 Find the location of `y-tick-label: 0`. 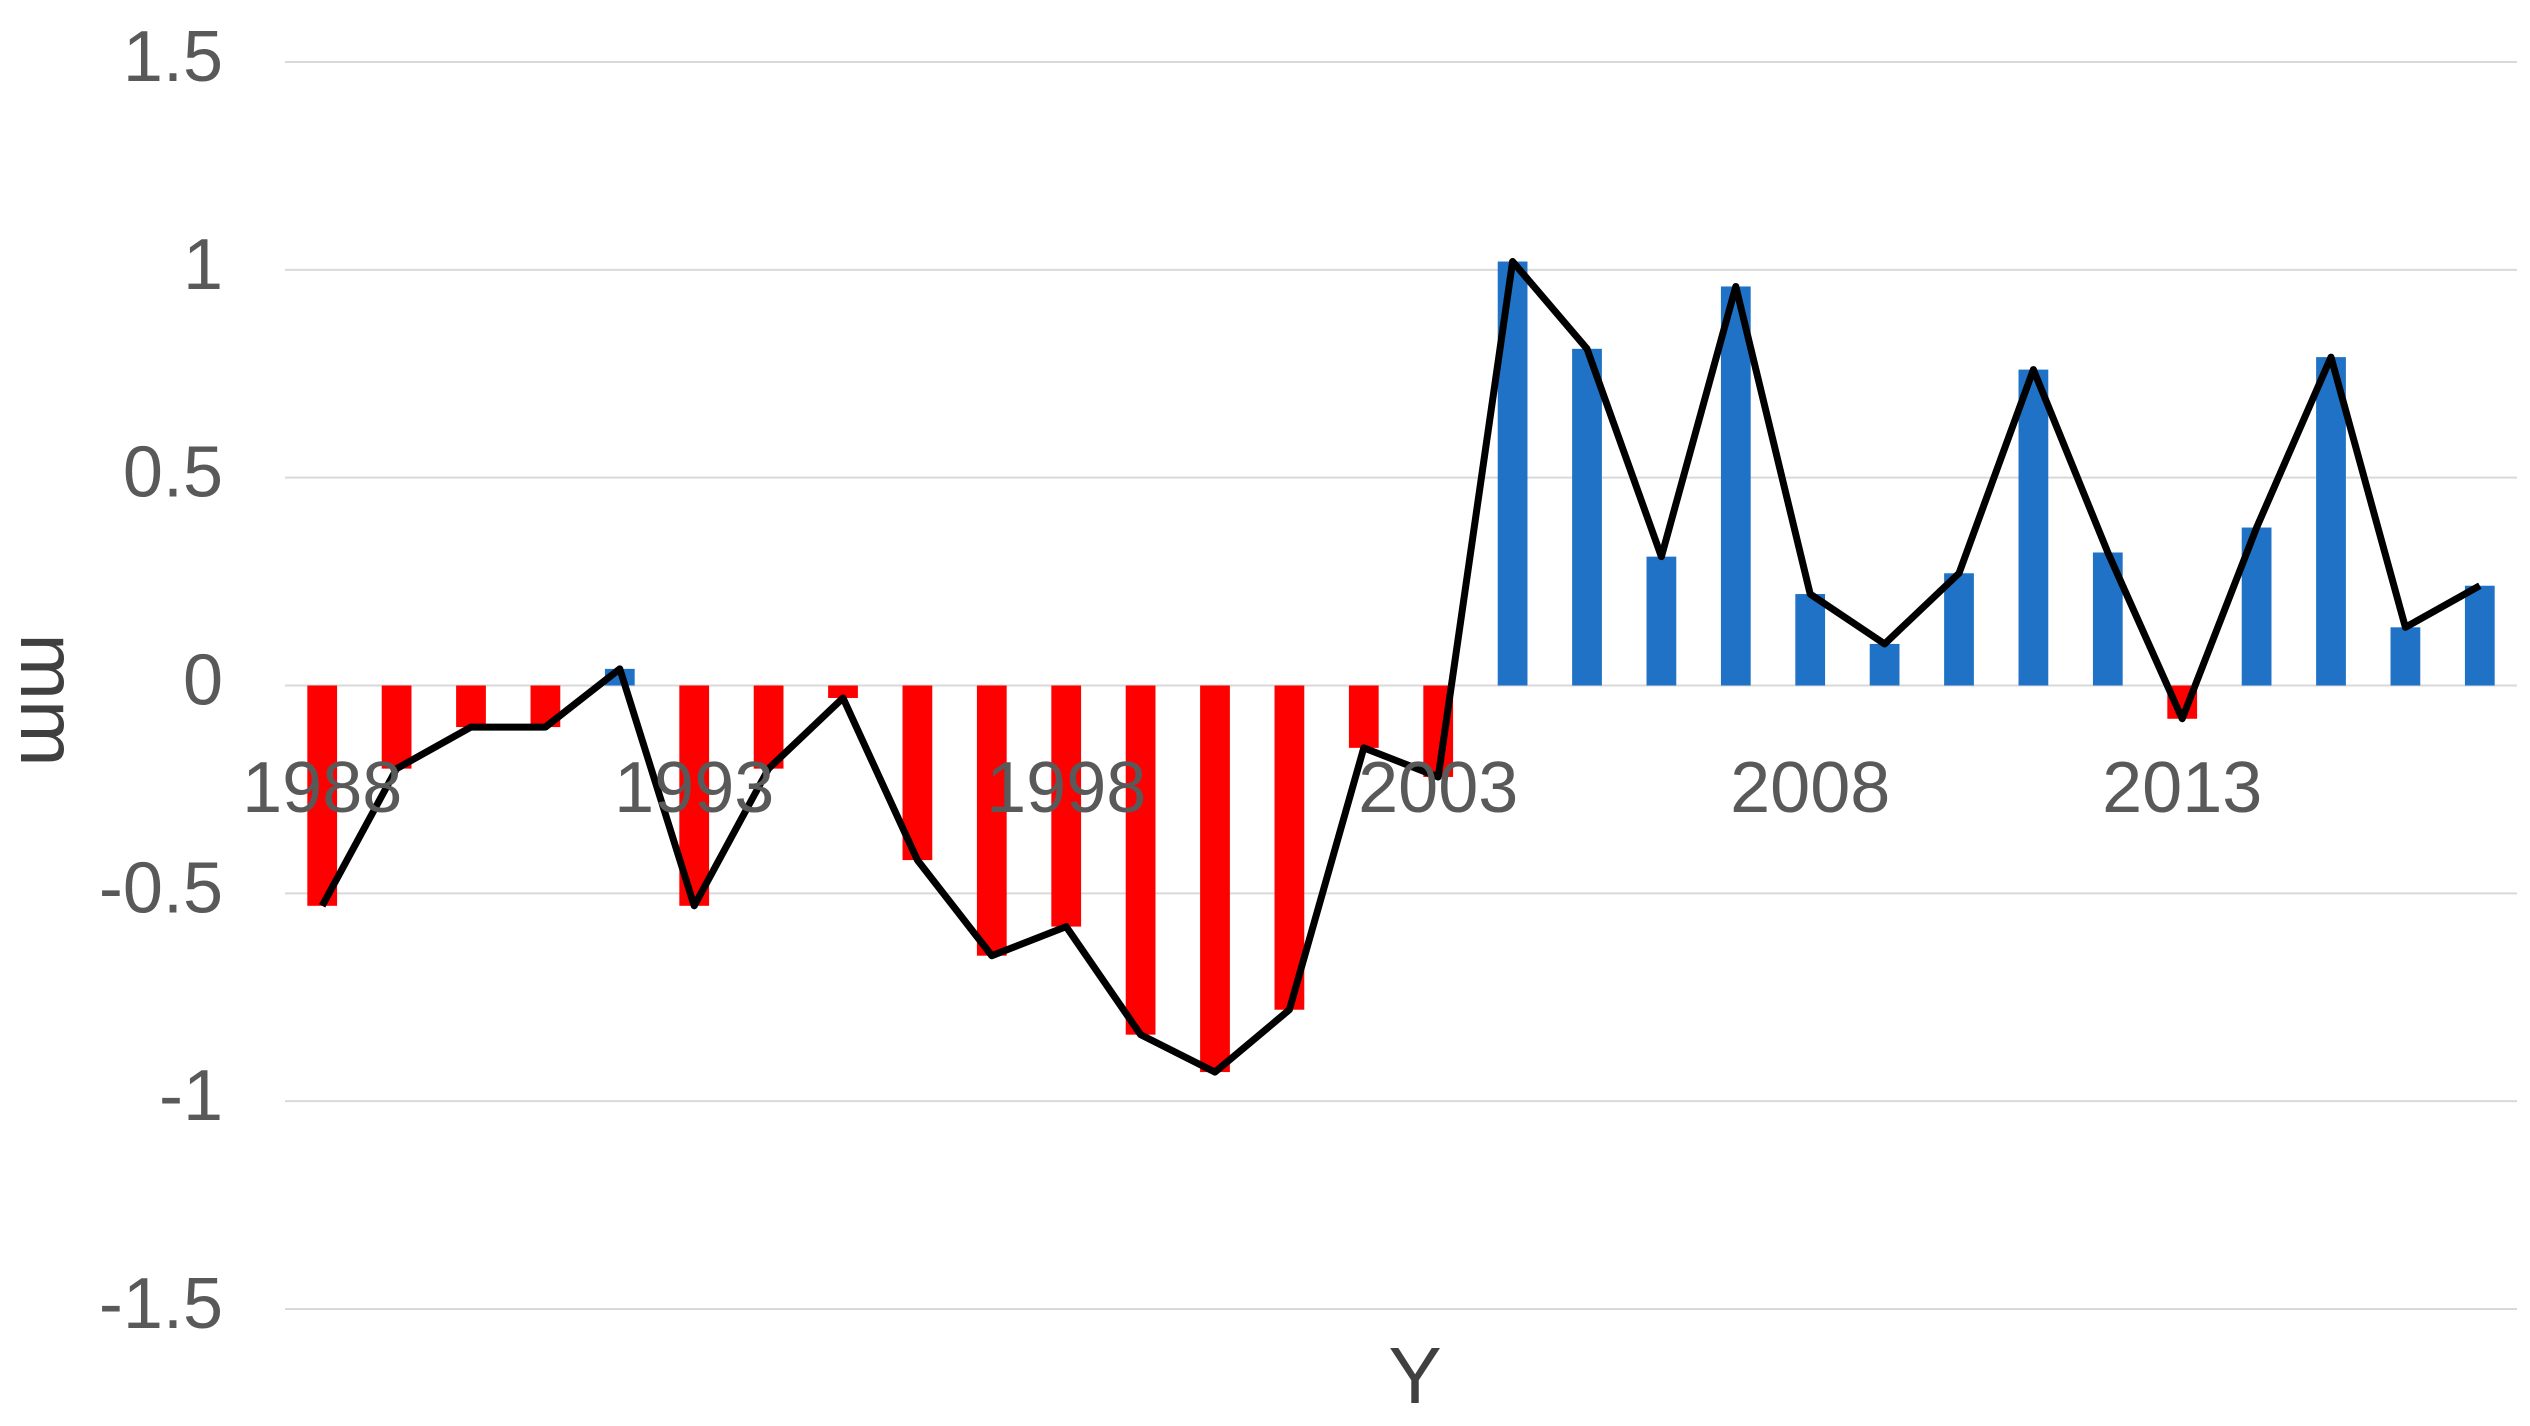

y-tick-label: 0 is located at coordinates (203, 681).